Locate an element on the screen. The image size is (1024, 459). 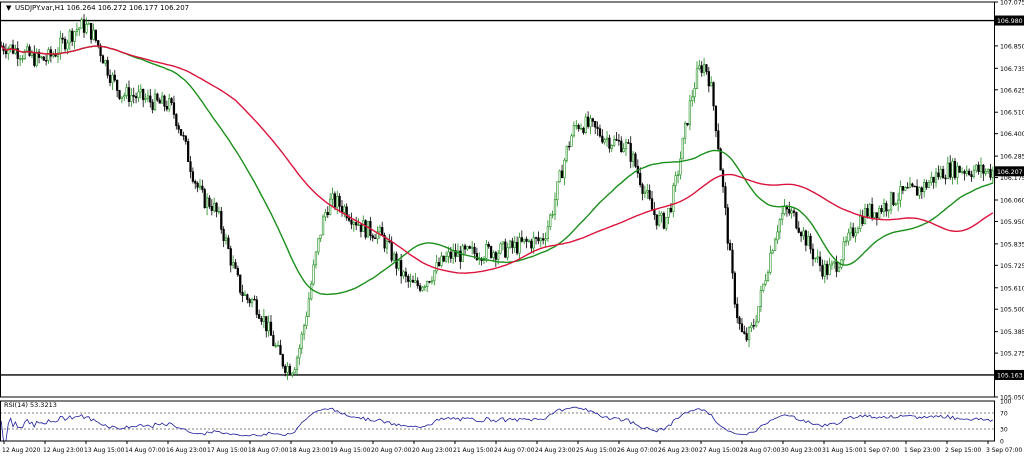
chart-header-triangle-icon: ▼ is located at coordinates (9, 8).